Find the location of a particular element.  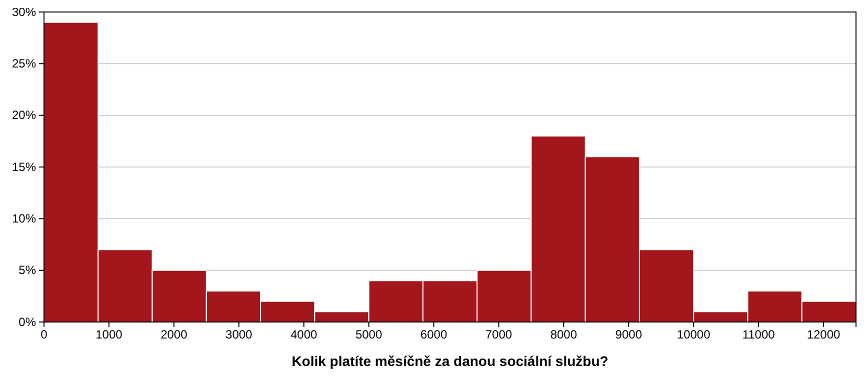

x-tick-label: 4000 is located at coordinates (304, 335).